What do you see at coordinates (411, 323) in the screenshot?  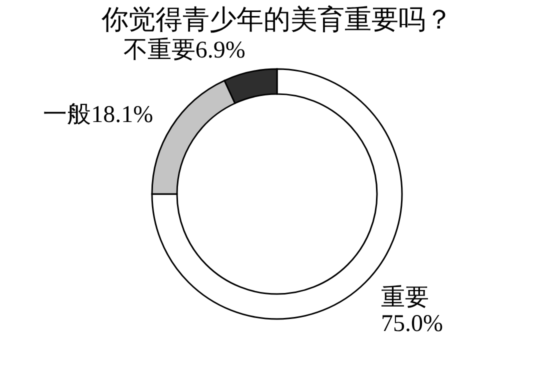 I see `data-label: 75.0%` at bounding box center [411, 323].